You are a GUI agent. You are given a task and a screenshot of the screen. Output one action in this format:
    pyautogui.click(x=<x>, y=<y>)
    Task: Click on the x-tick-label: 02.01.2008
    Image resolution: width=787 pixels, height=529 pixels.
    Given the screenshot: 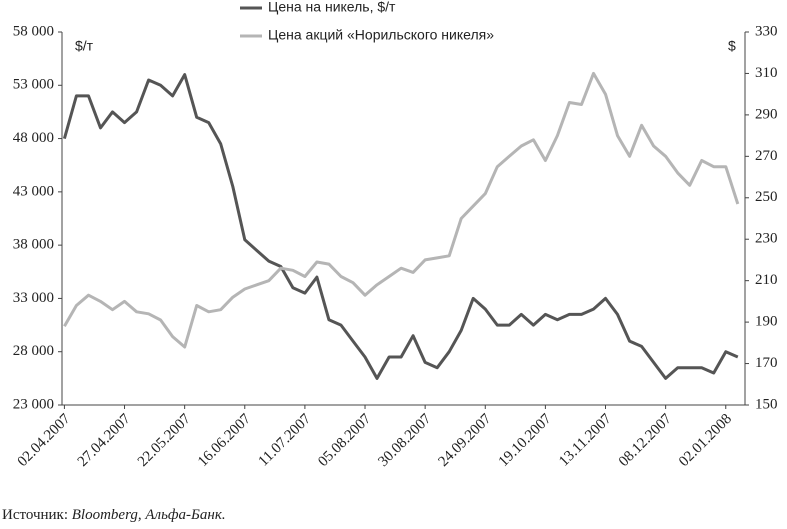 What is the action you would take?
    pyautogui.click(x=705, y=440)
    